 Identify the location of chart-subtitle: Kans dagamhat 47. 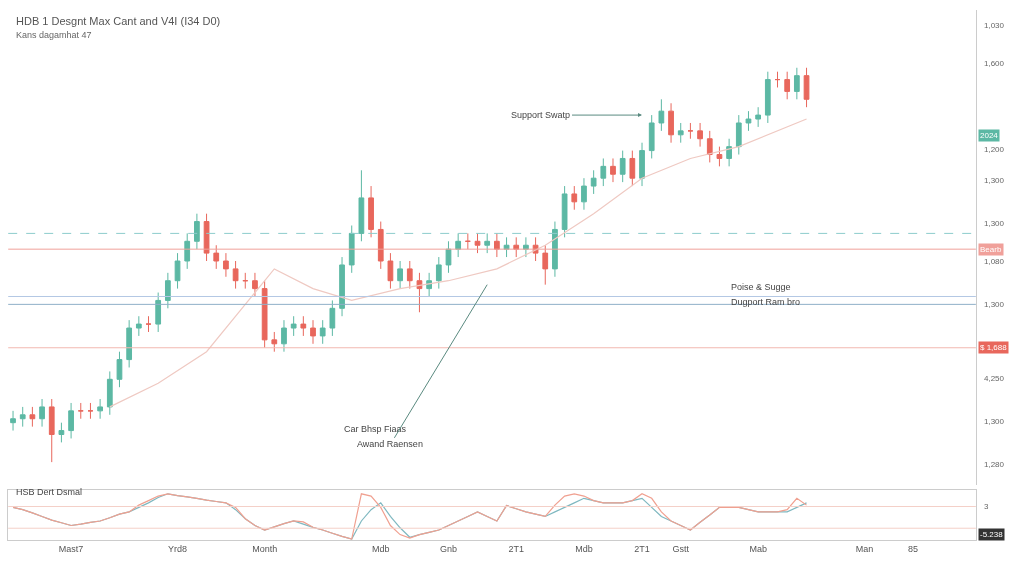
(54, 35).